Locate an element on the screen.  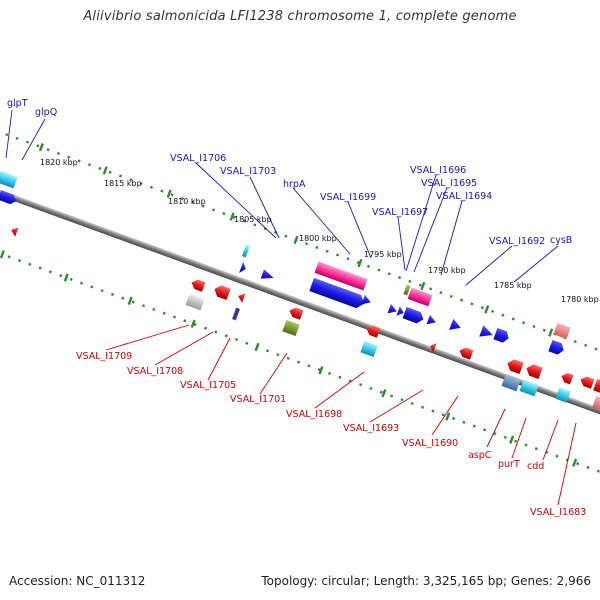
feature-steel-aspC is located at coordinates (511, 383).